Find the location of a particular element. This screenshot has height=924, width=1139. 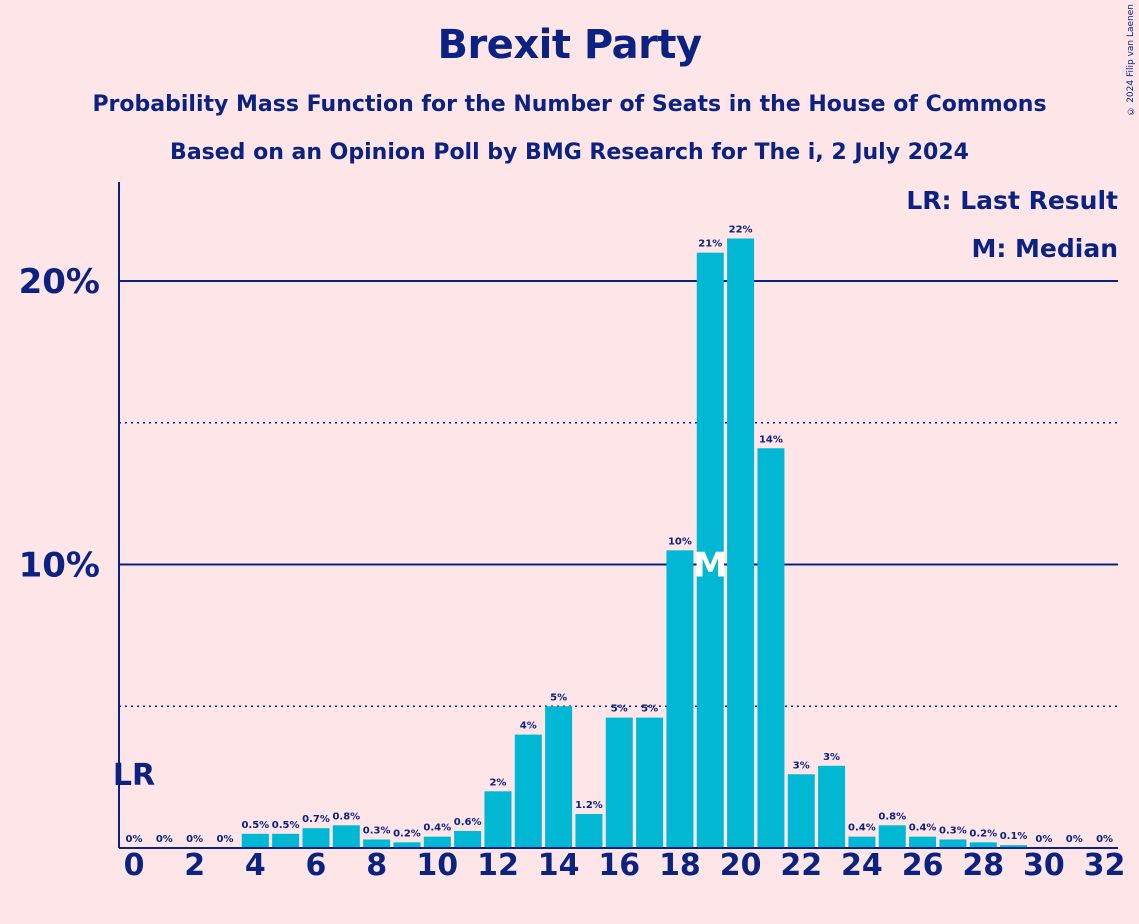

x-tick-label: 22 is located at coordinates (801, 865).